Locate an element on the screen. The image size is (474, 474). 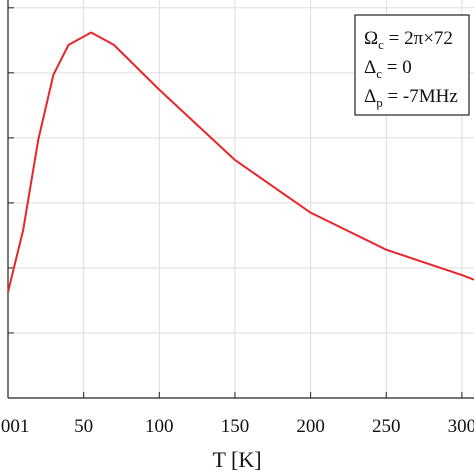
annotation-text: = 2π×72 is located at coordinates (418, 38).